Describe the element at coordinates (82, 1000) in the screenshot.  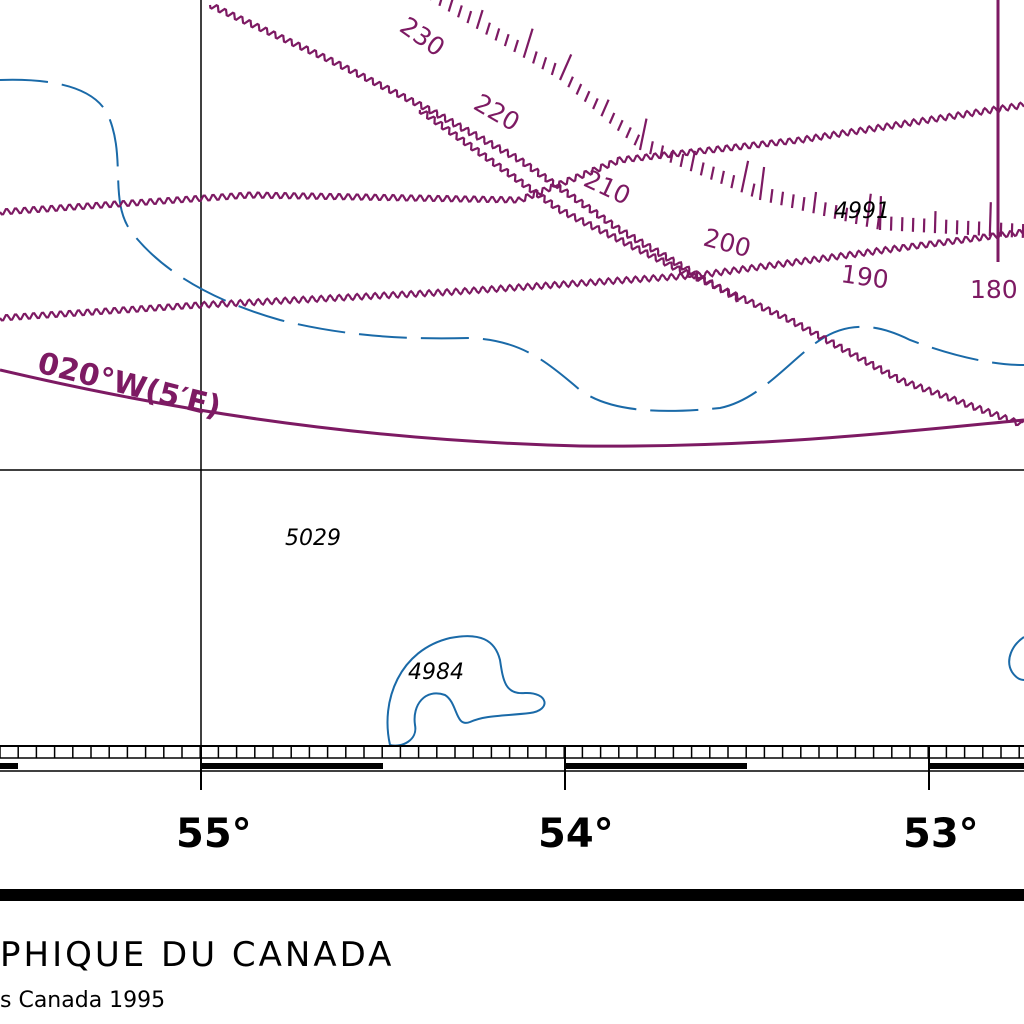
I see `footer-copyright: s Canada 1995` at that location.